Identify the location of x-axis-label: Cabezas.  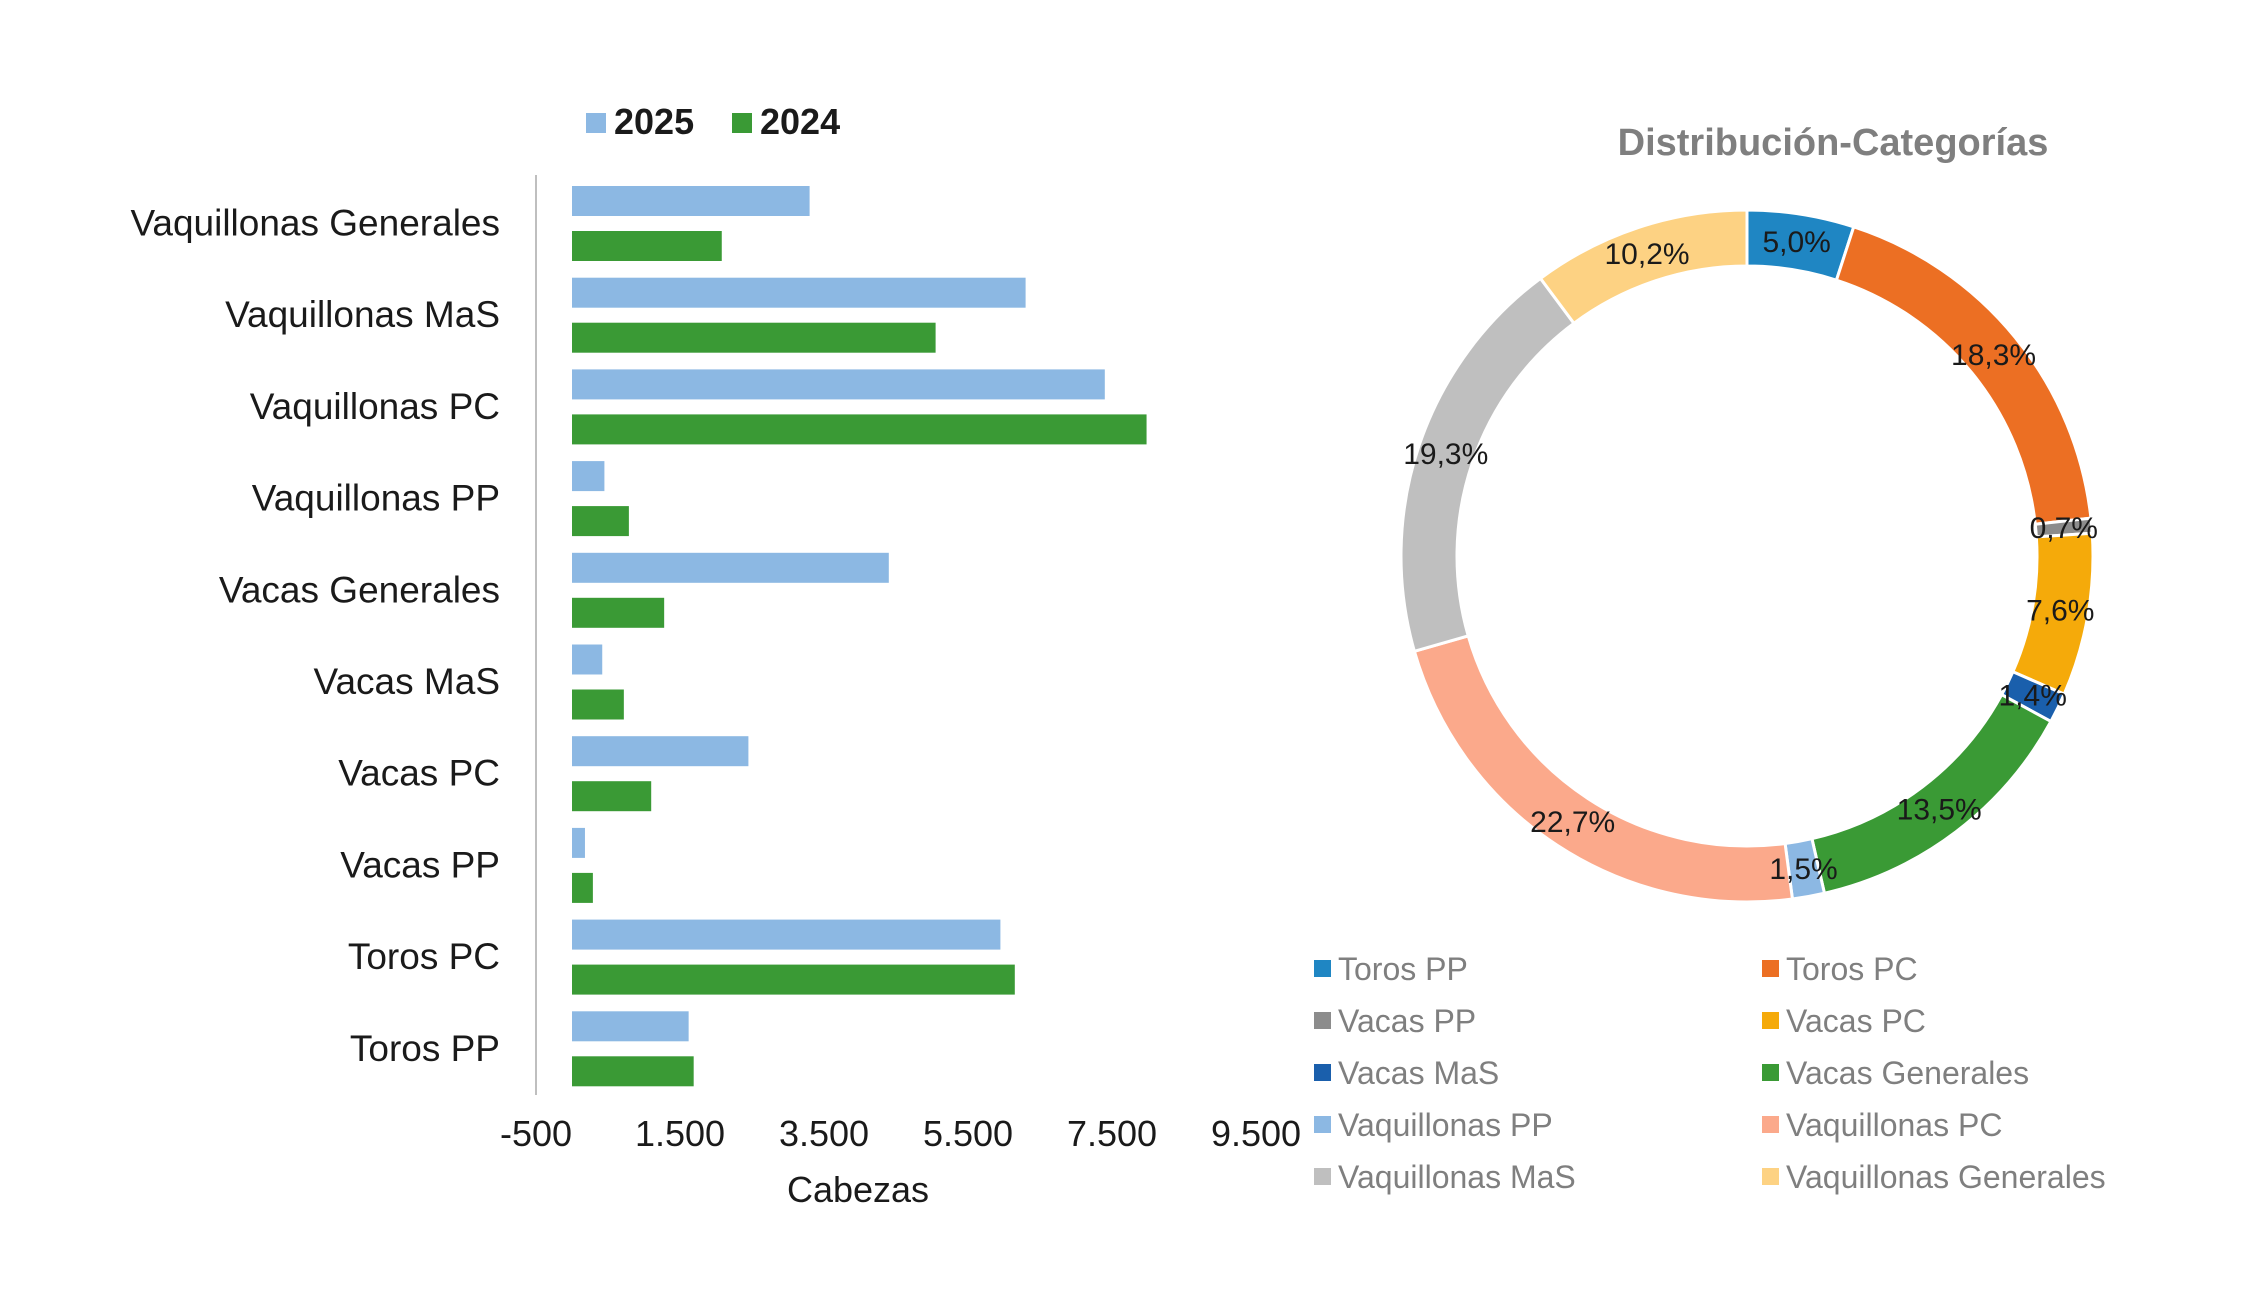
(858, 1189).